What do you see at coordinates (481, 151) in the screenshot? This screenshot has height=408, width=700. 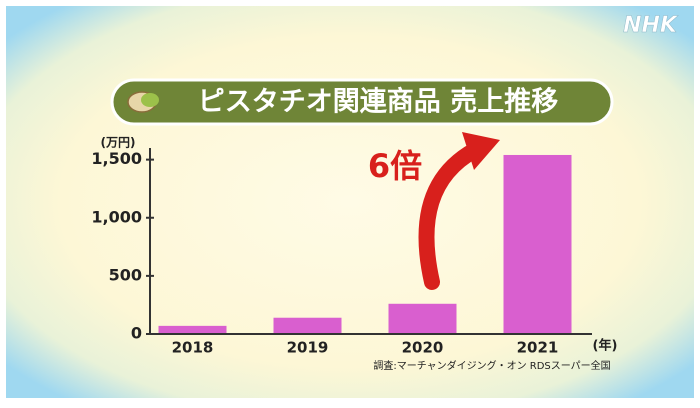 I see `arrow-head` at bounding box center [481, 151].